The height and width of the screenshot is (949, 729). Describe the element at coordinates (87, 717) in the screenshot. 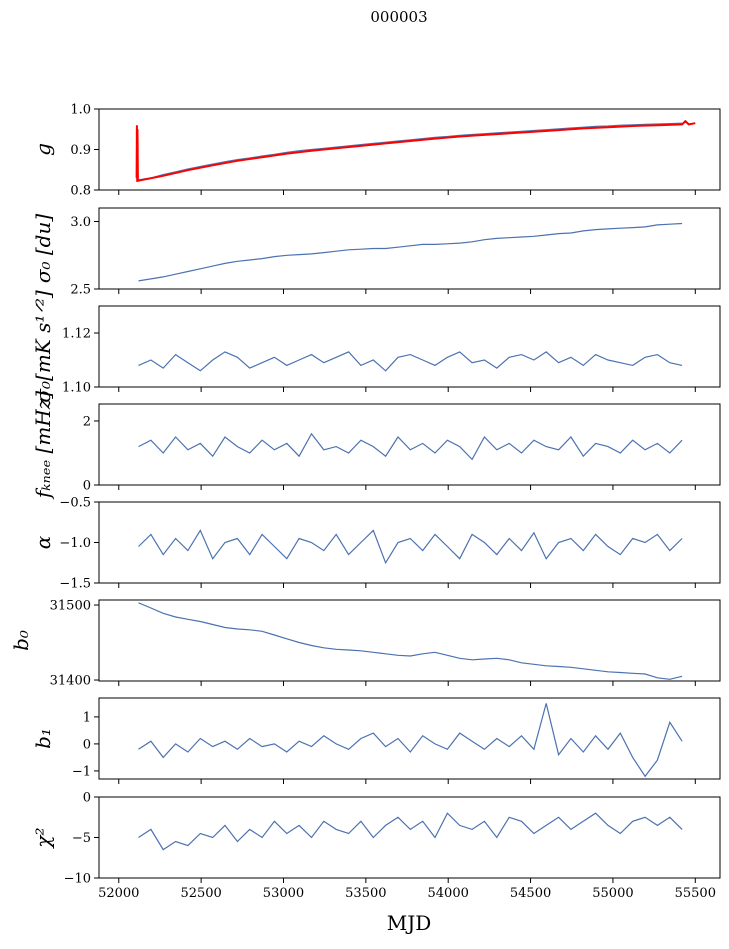

I see `y-tick-label: 1` at that location.